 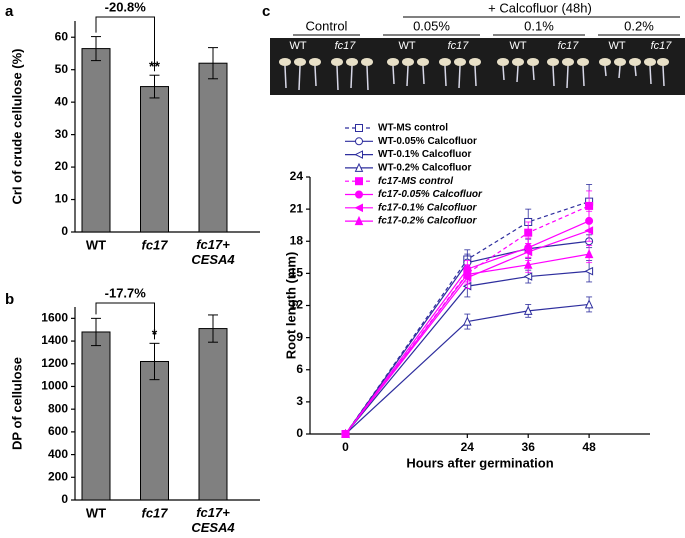 I want to click on photo-header: + Calcofluor (48h), so click(x=540, y=7).